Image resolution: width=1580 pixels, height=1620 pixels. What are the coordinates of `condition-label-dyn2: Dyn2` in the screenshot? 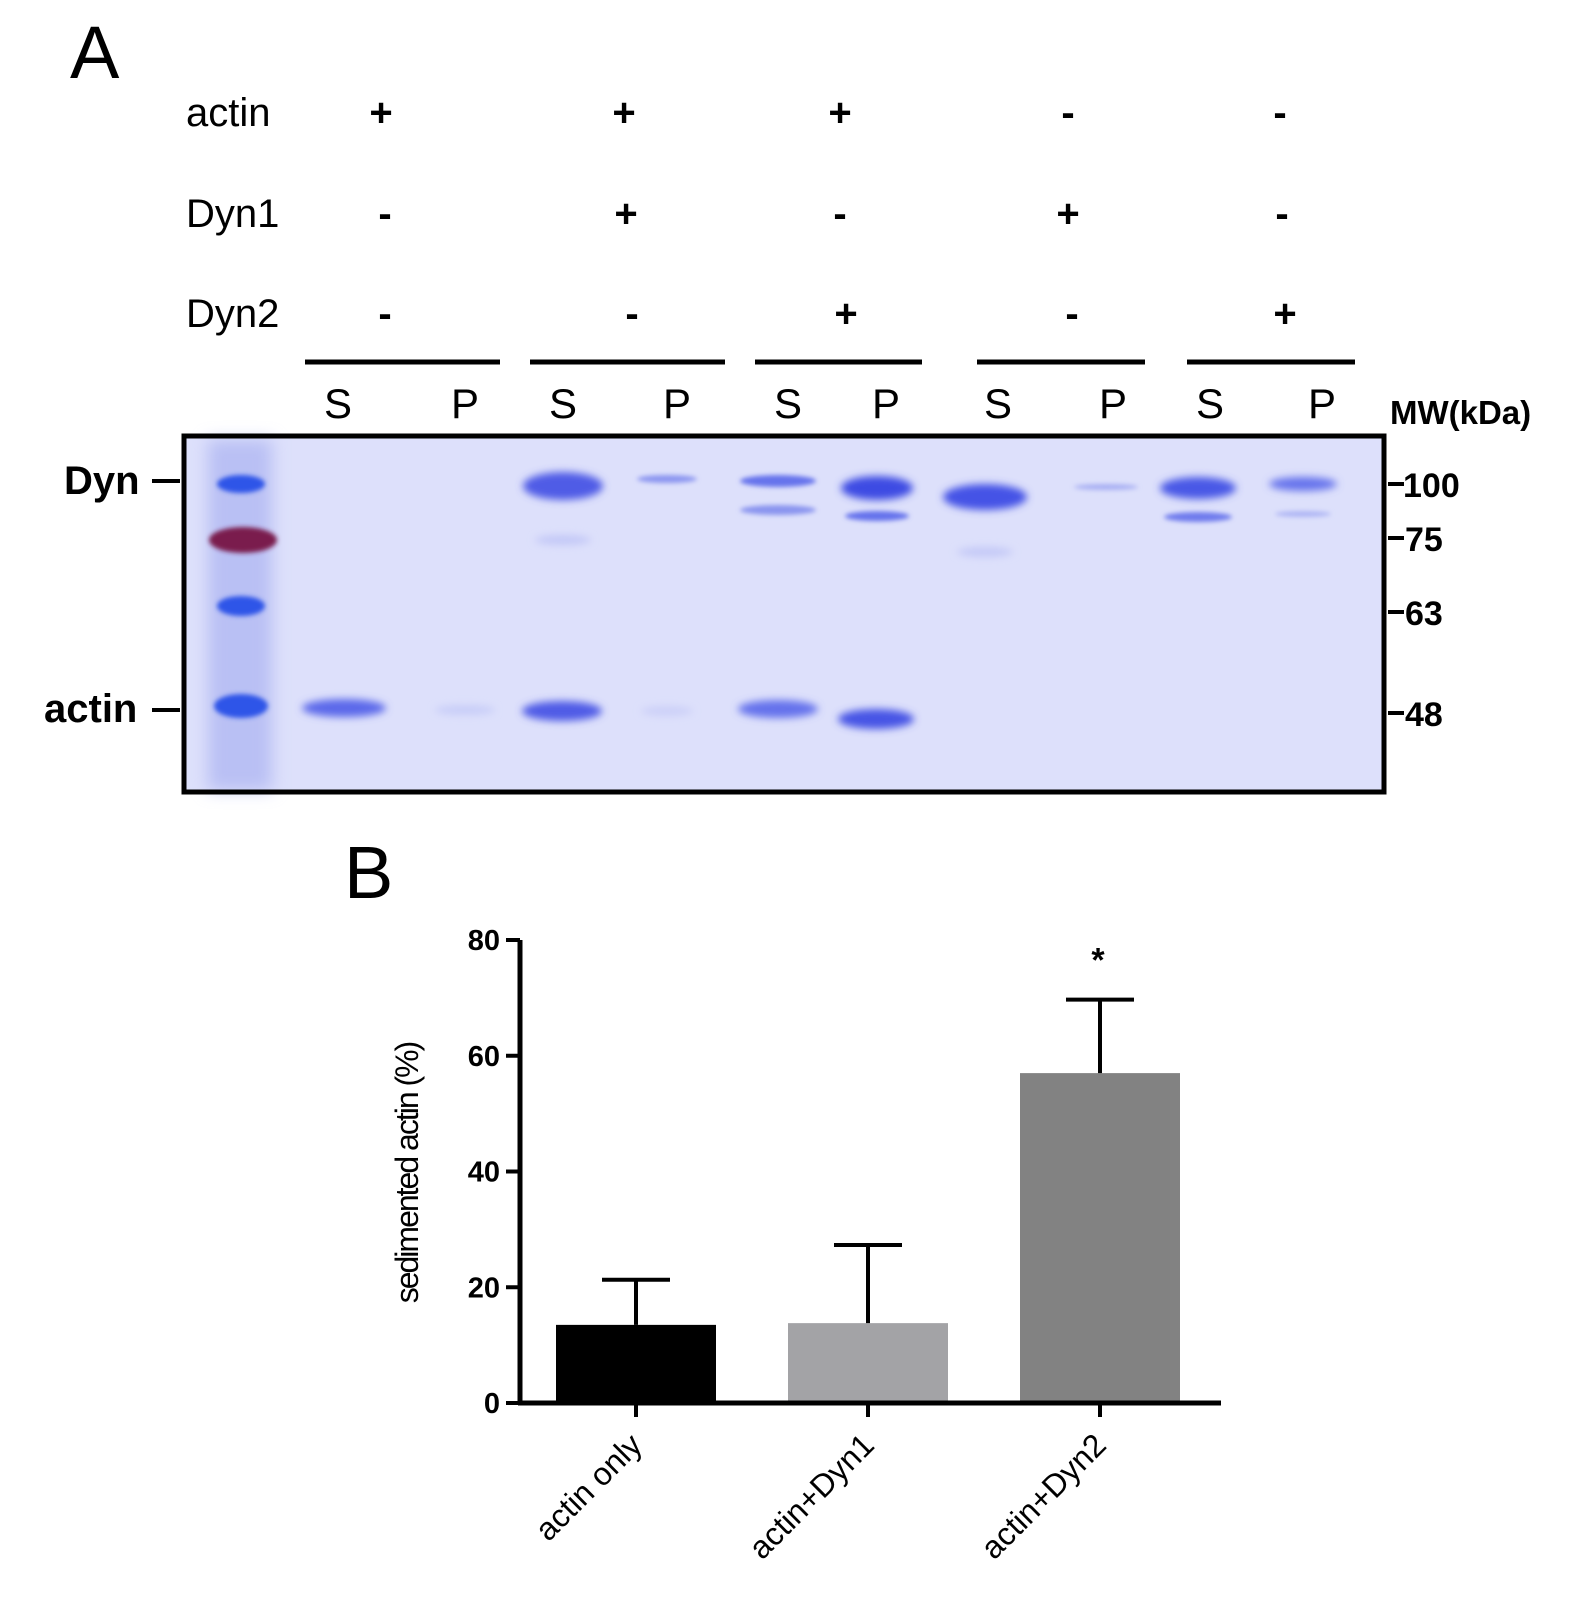 It's located at (232, 314).